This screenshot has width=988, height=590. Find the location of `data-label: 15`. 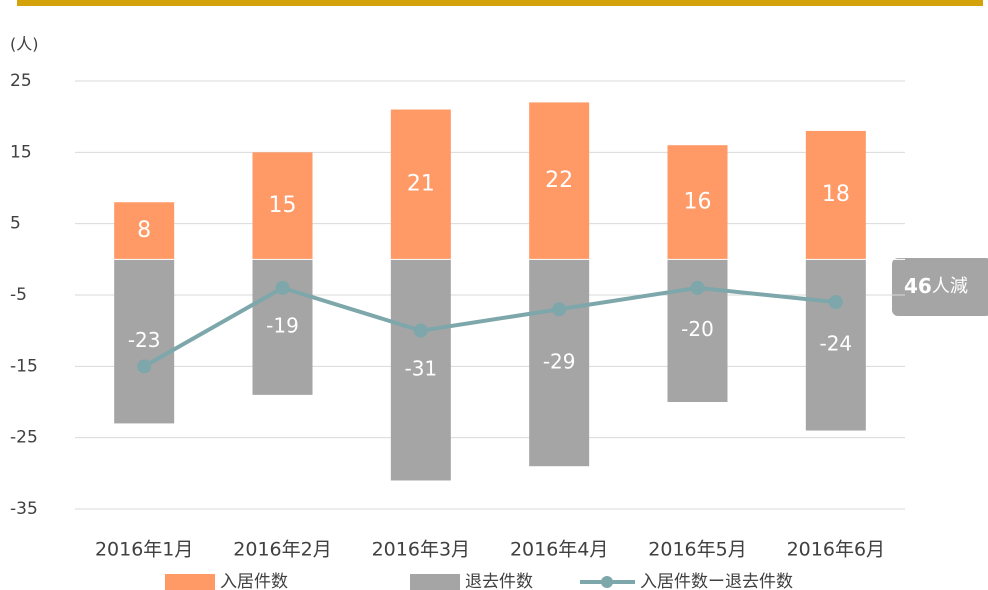

data-label: 15 is located at coordinates (283, 205).